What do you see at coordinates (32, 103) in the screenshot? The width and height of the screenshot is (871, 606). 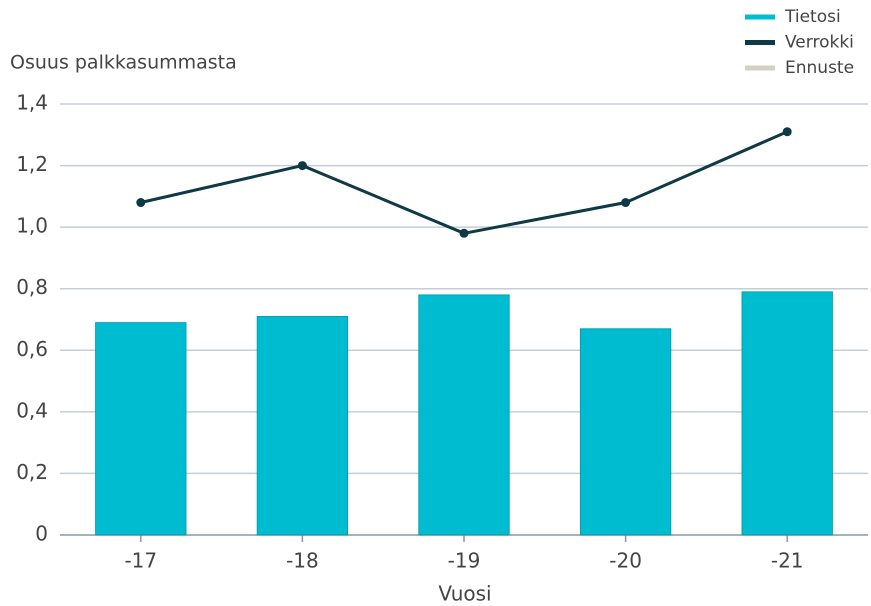 I see `y-tick-label: 1,4` at bounding box center [32, 103].